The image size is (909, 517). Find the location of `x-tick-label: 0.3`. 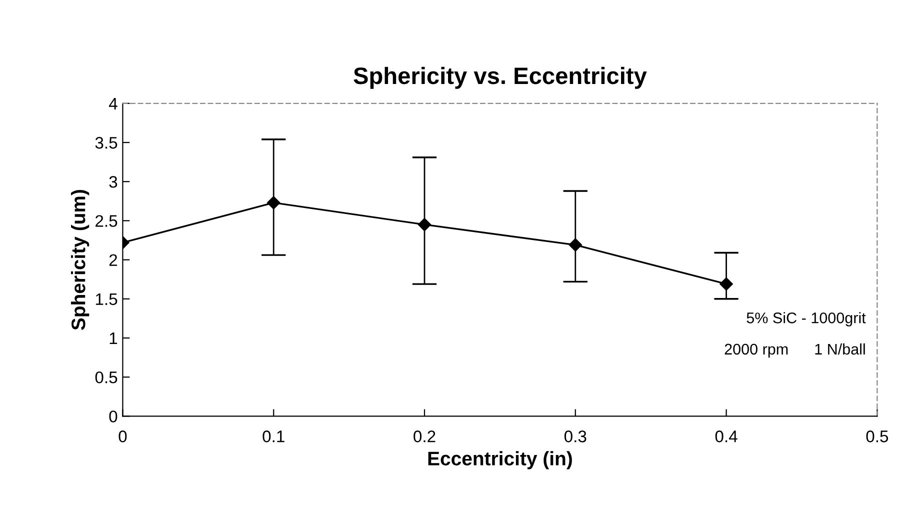

x-tick-label: 0.3 is located at coordinates (575, 436).